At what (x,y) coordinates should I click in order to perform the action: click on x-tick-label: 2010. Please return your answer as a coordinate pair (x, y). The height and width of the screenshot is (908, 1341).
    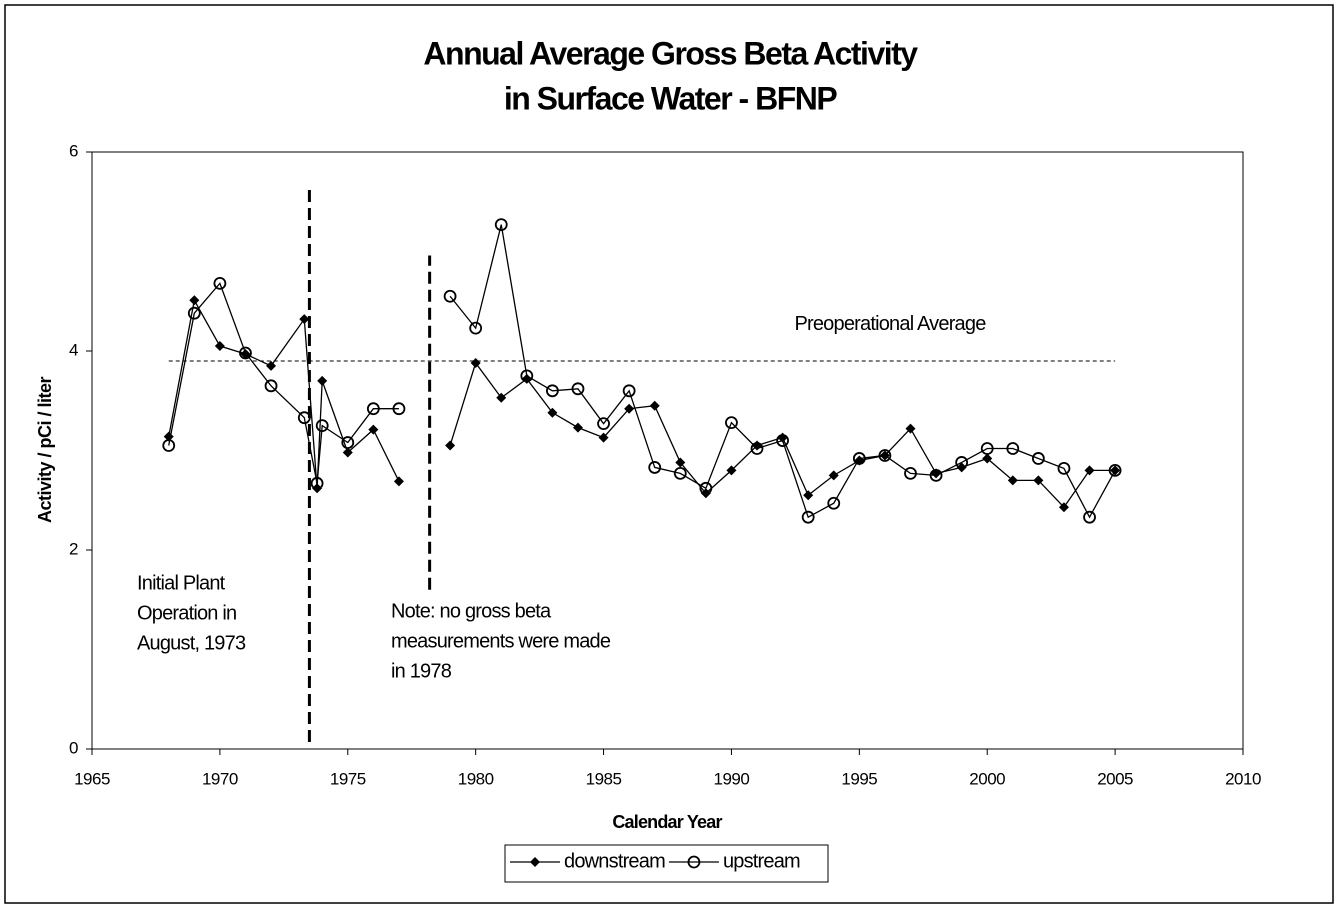
    Looking at the image, I should click on (1243, 778).